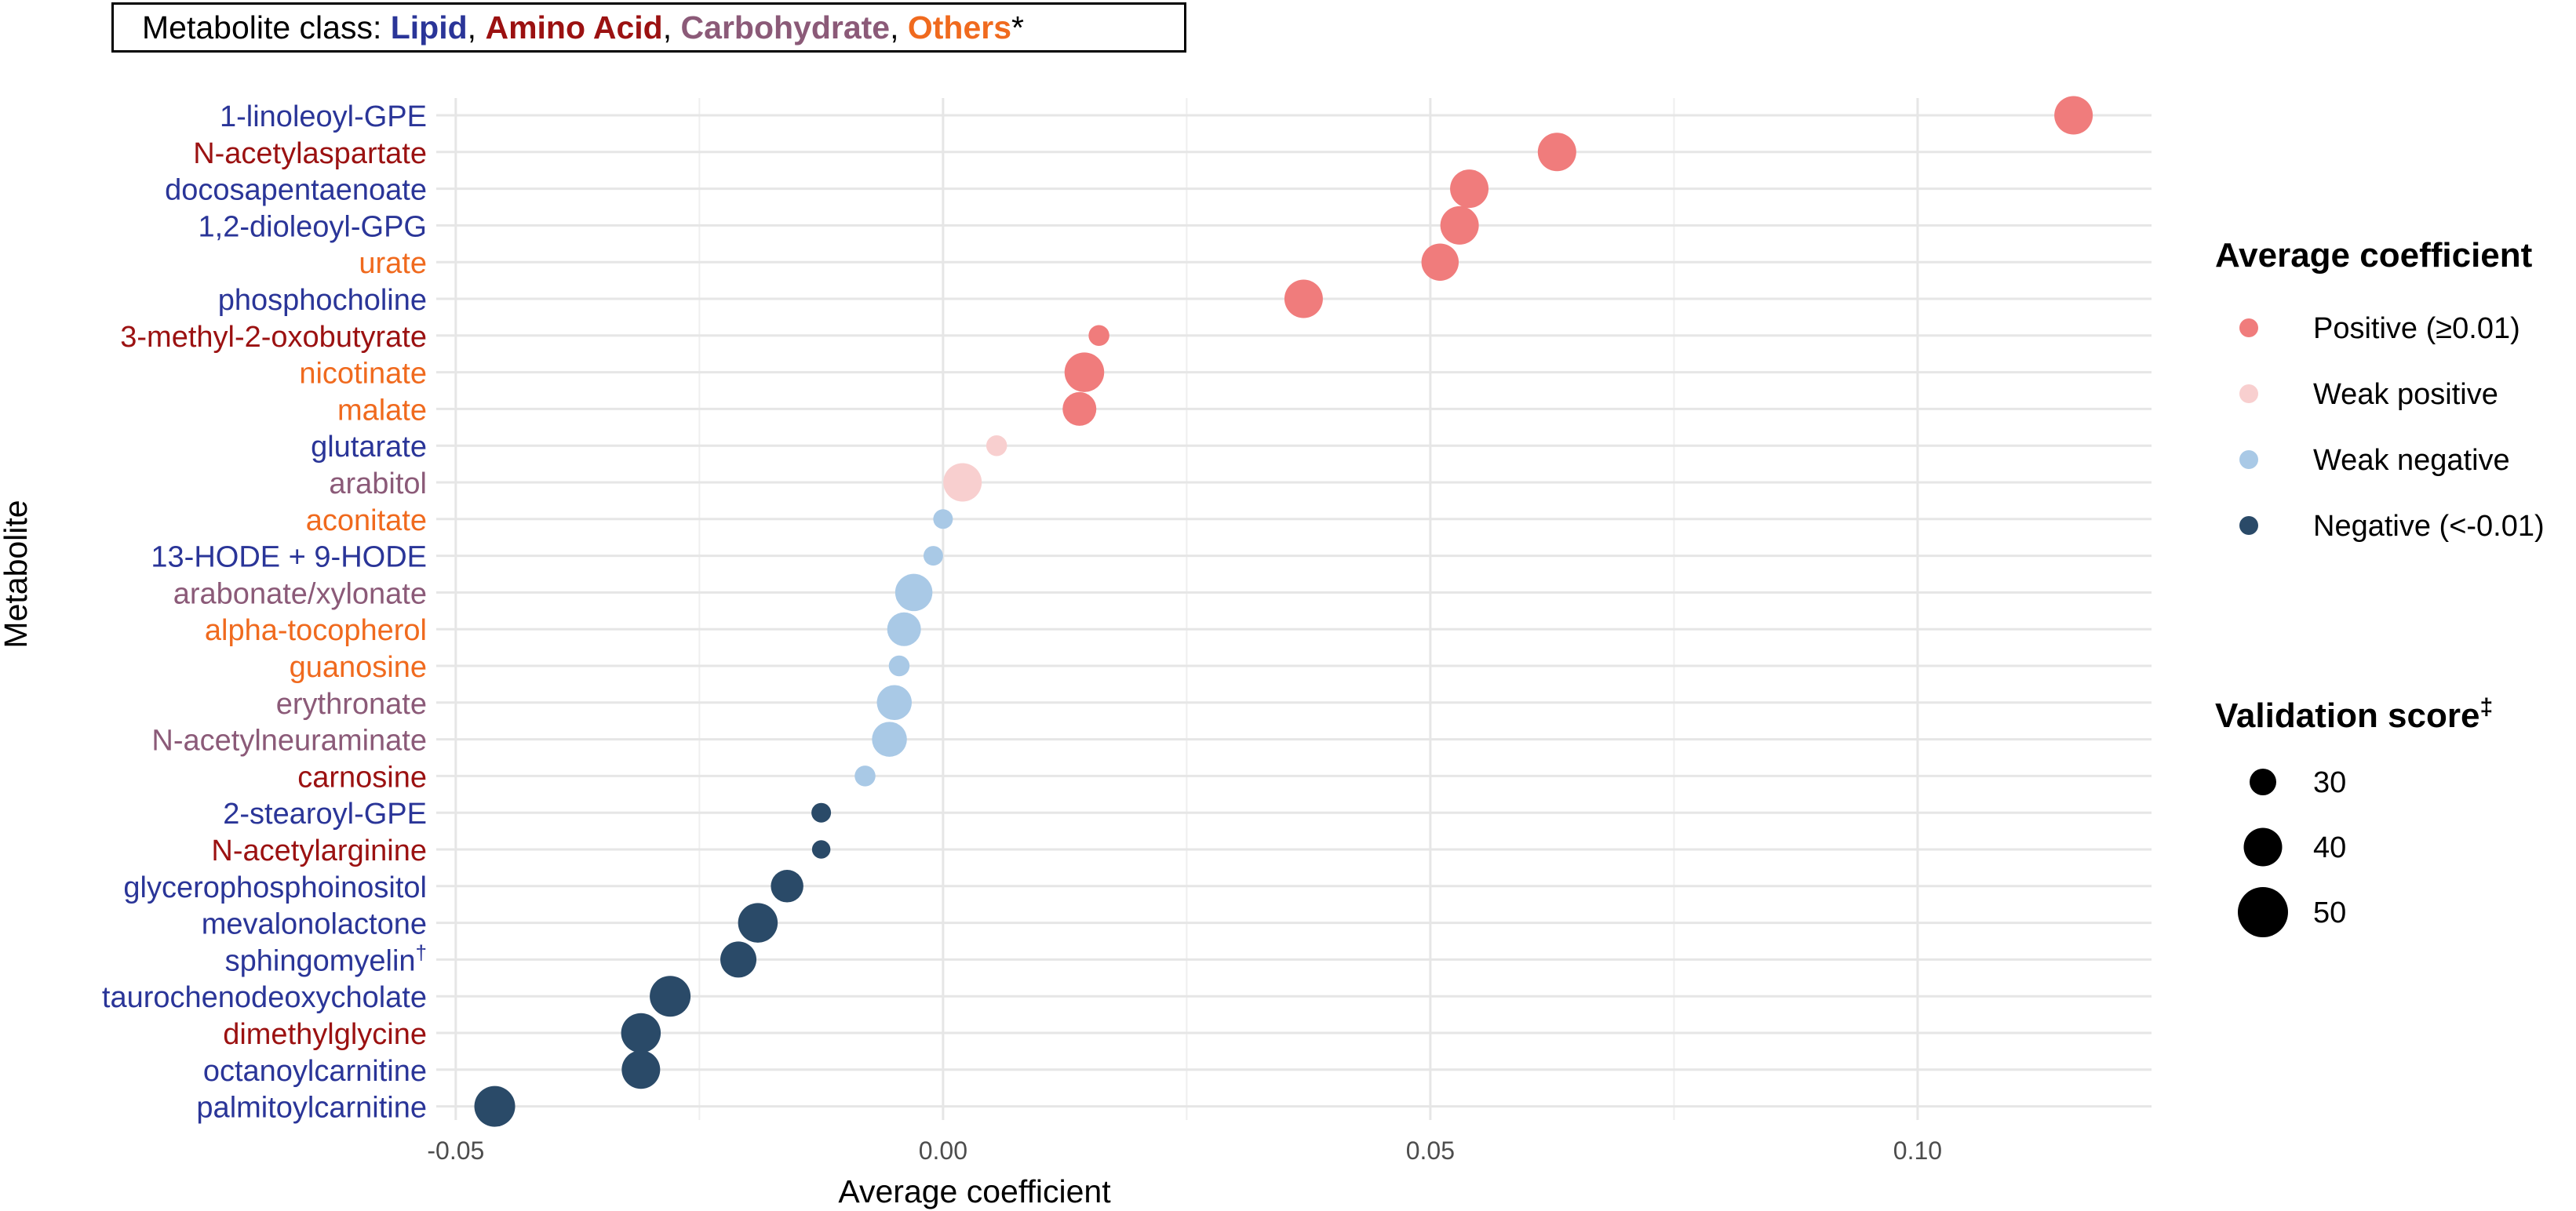 The height and width of the screenshot is (1211, 2576). Describe the element at coordinates (289, 741) in the screenshot. I see `metabolite-label: N-acetylneuraminate` at that location.